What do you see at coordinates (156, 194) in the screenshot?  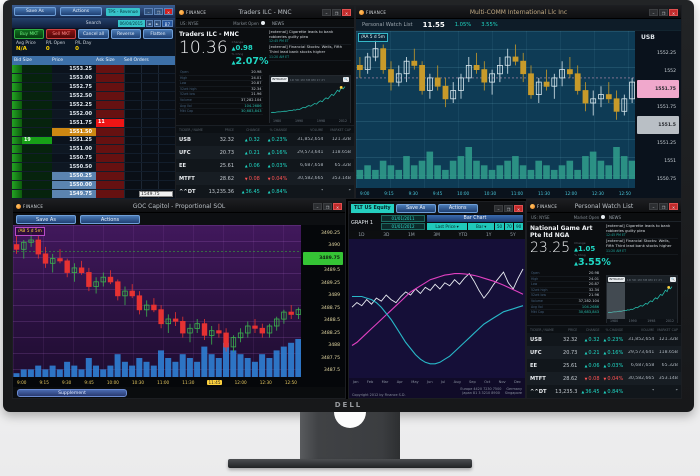 I see `price-input: 1549.75` at bounding box center [156, 194].